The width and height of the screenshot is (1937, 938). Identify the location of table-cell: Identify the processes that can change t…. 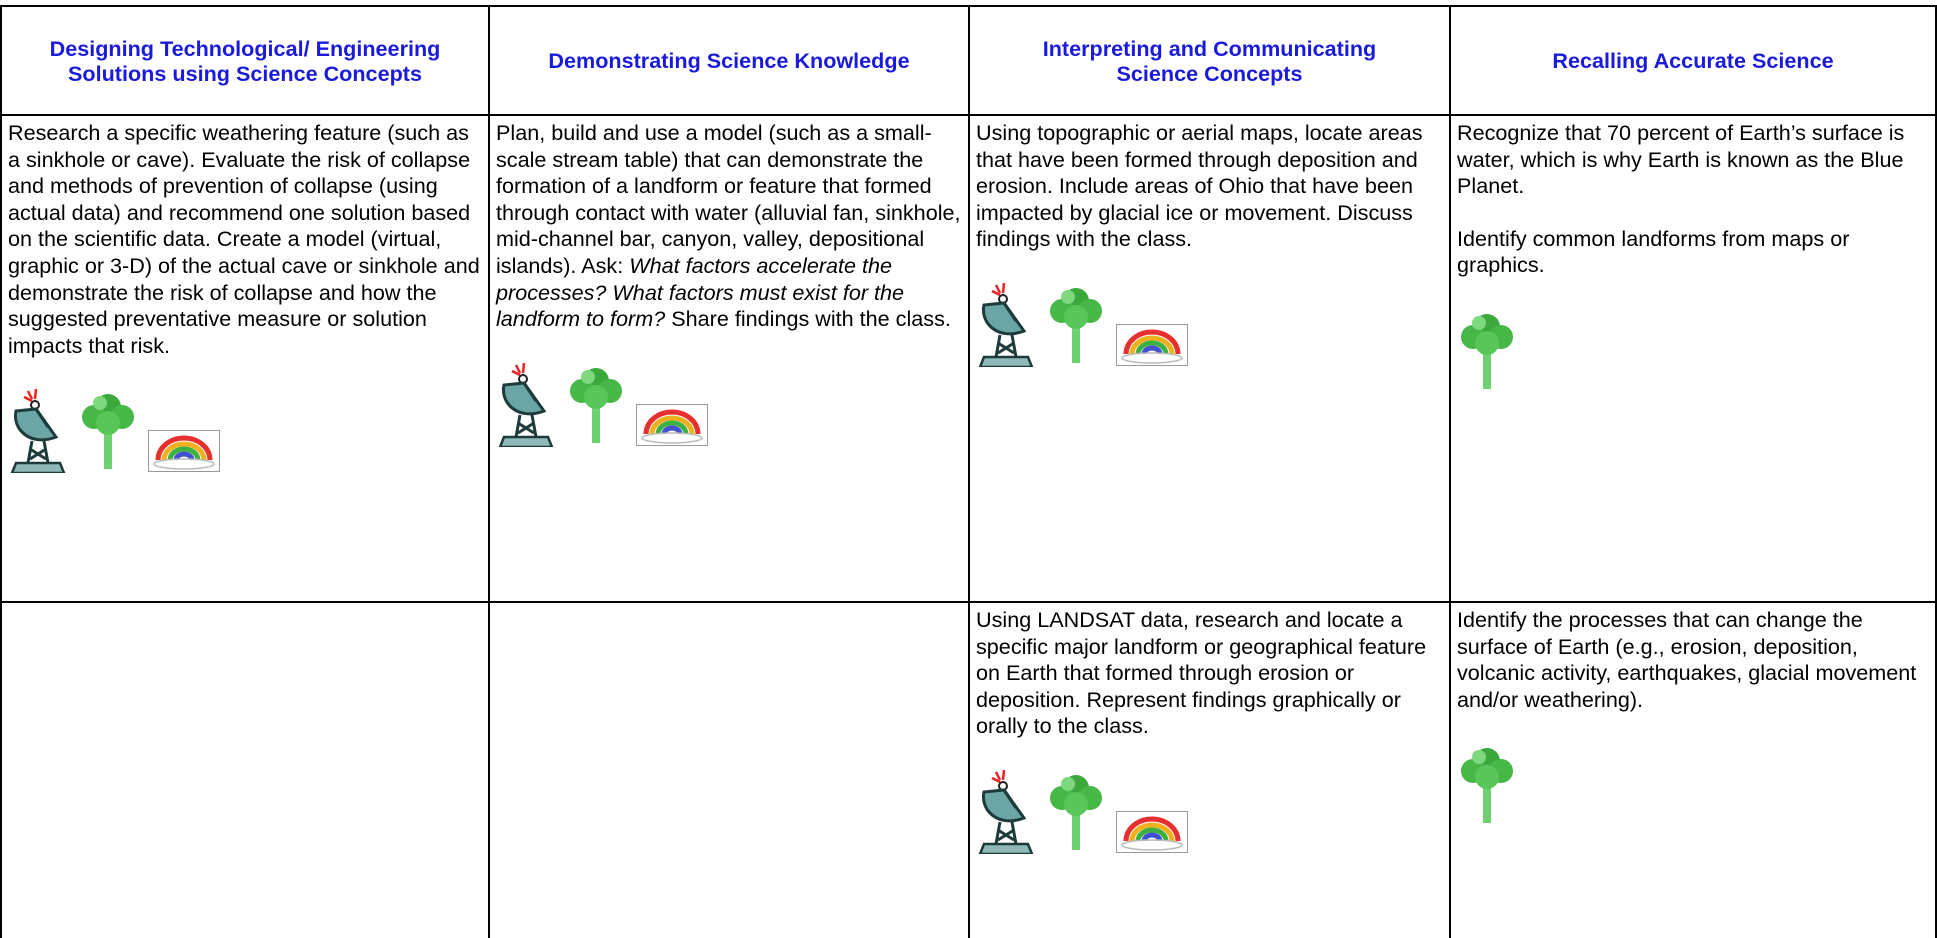
(1693, 717).